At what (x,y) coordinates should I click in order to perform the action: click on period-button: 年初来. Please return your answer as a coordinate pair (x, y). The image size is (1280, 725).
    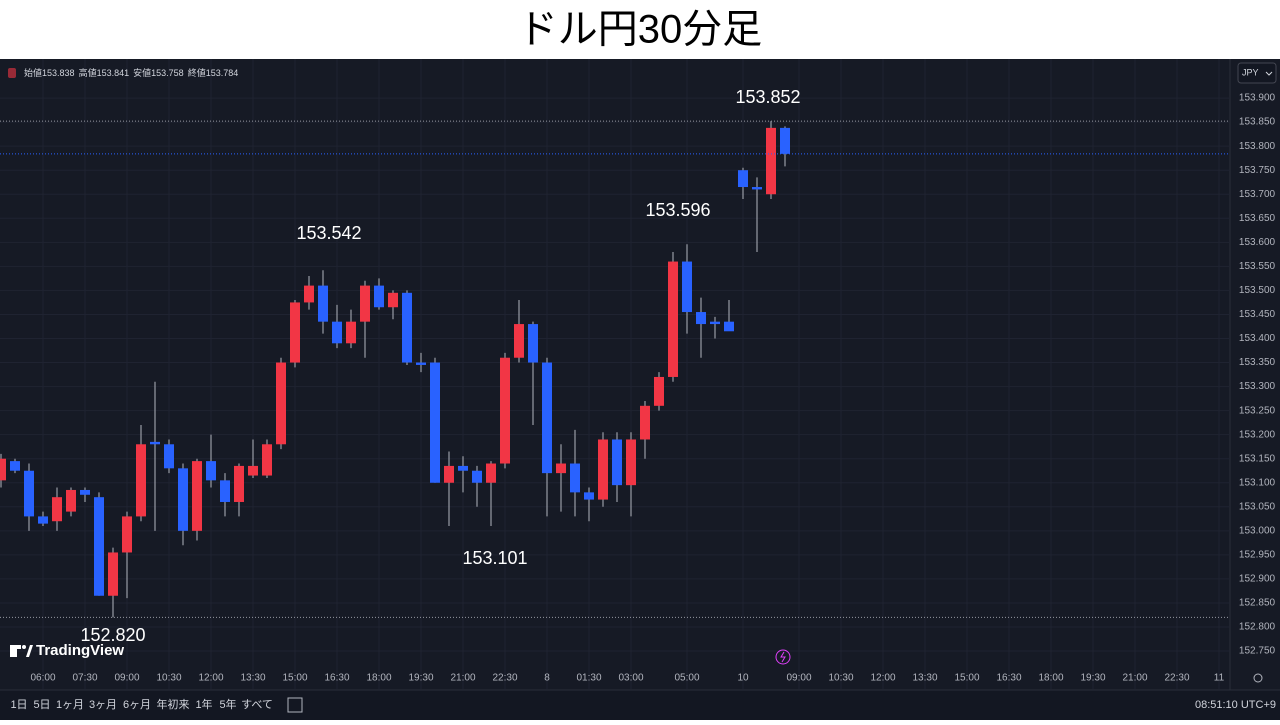
    Looking at the image, I should click on (173, 704).